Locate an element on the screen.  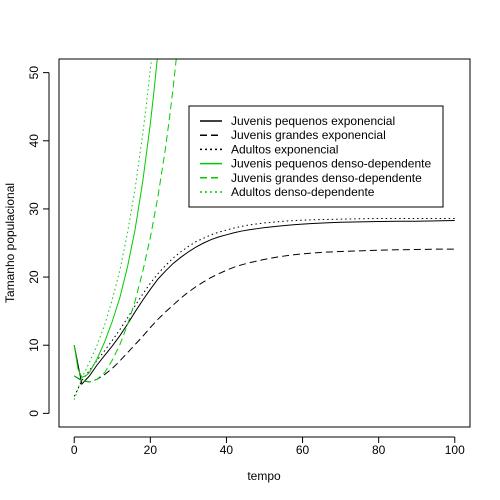
y-axis-label: Tamanho populacional is located at coordinates (10, 243).